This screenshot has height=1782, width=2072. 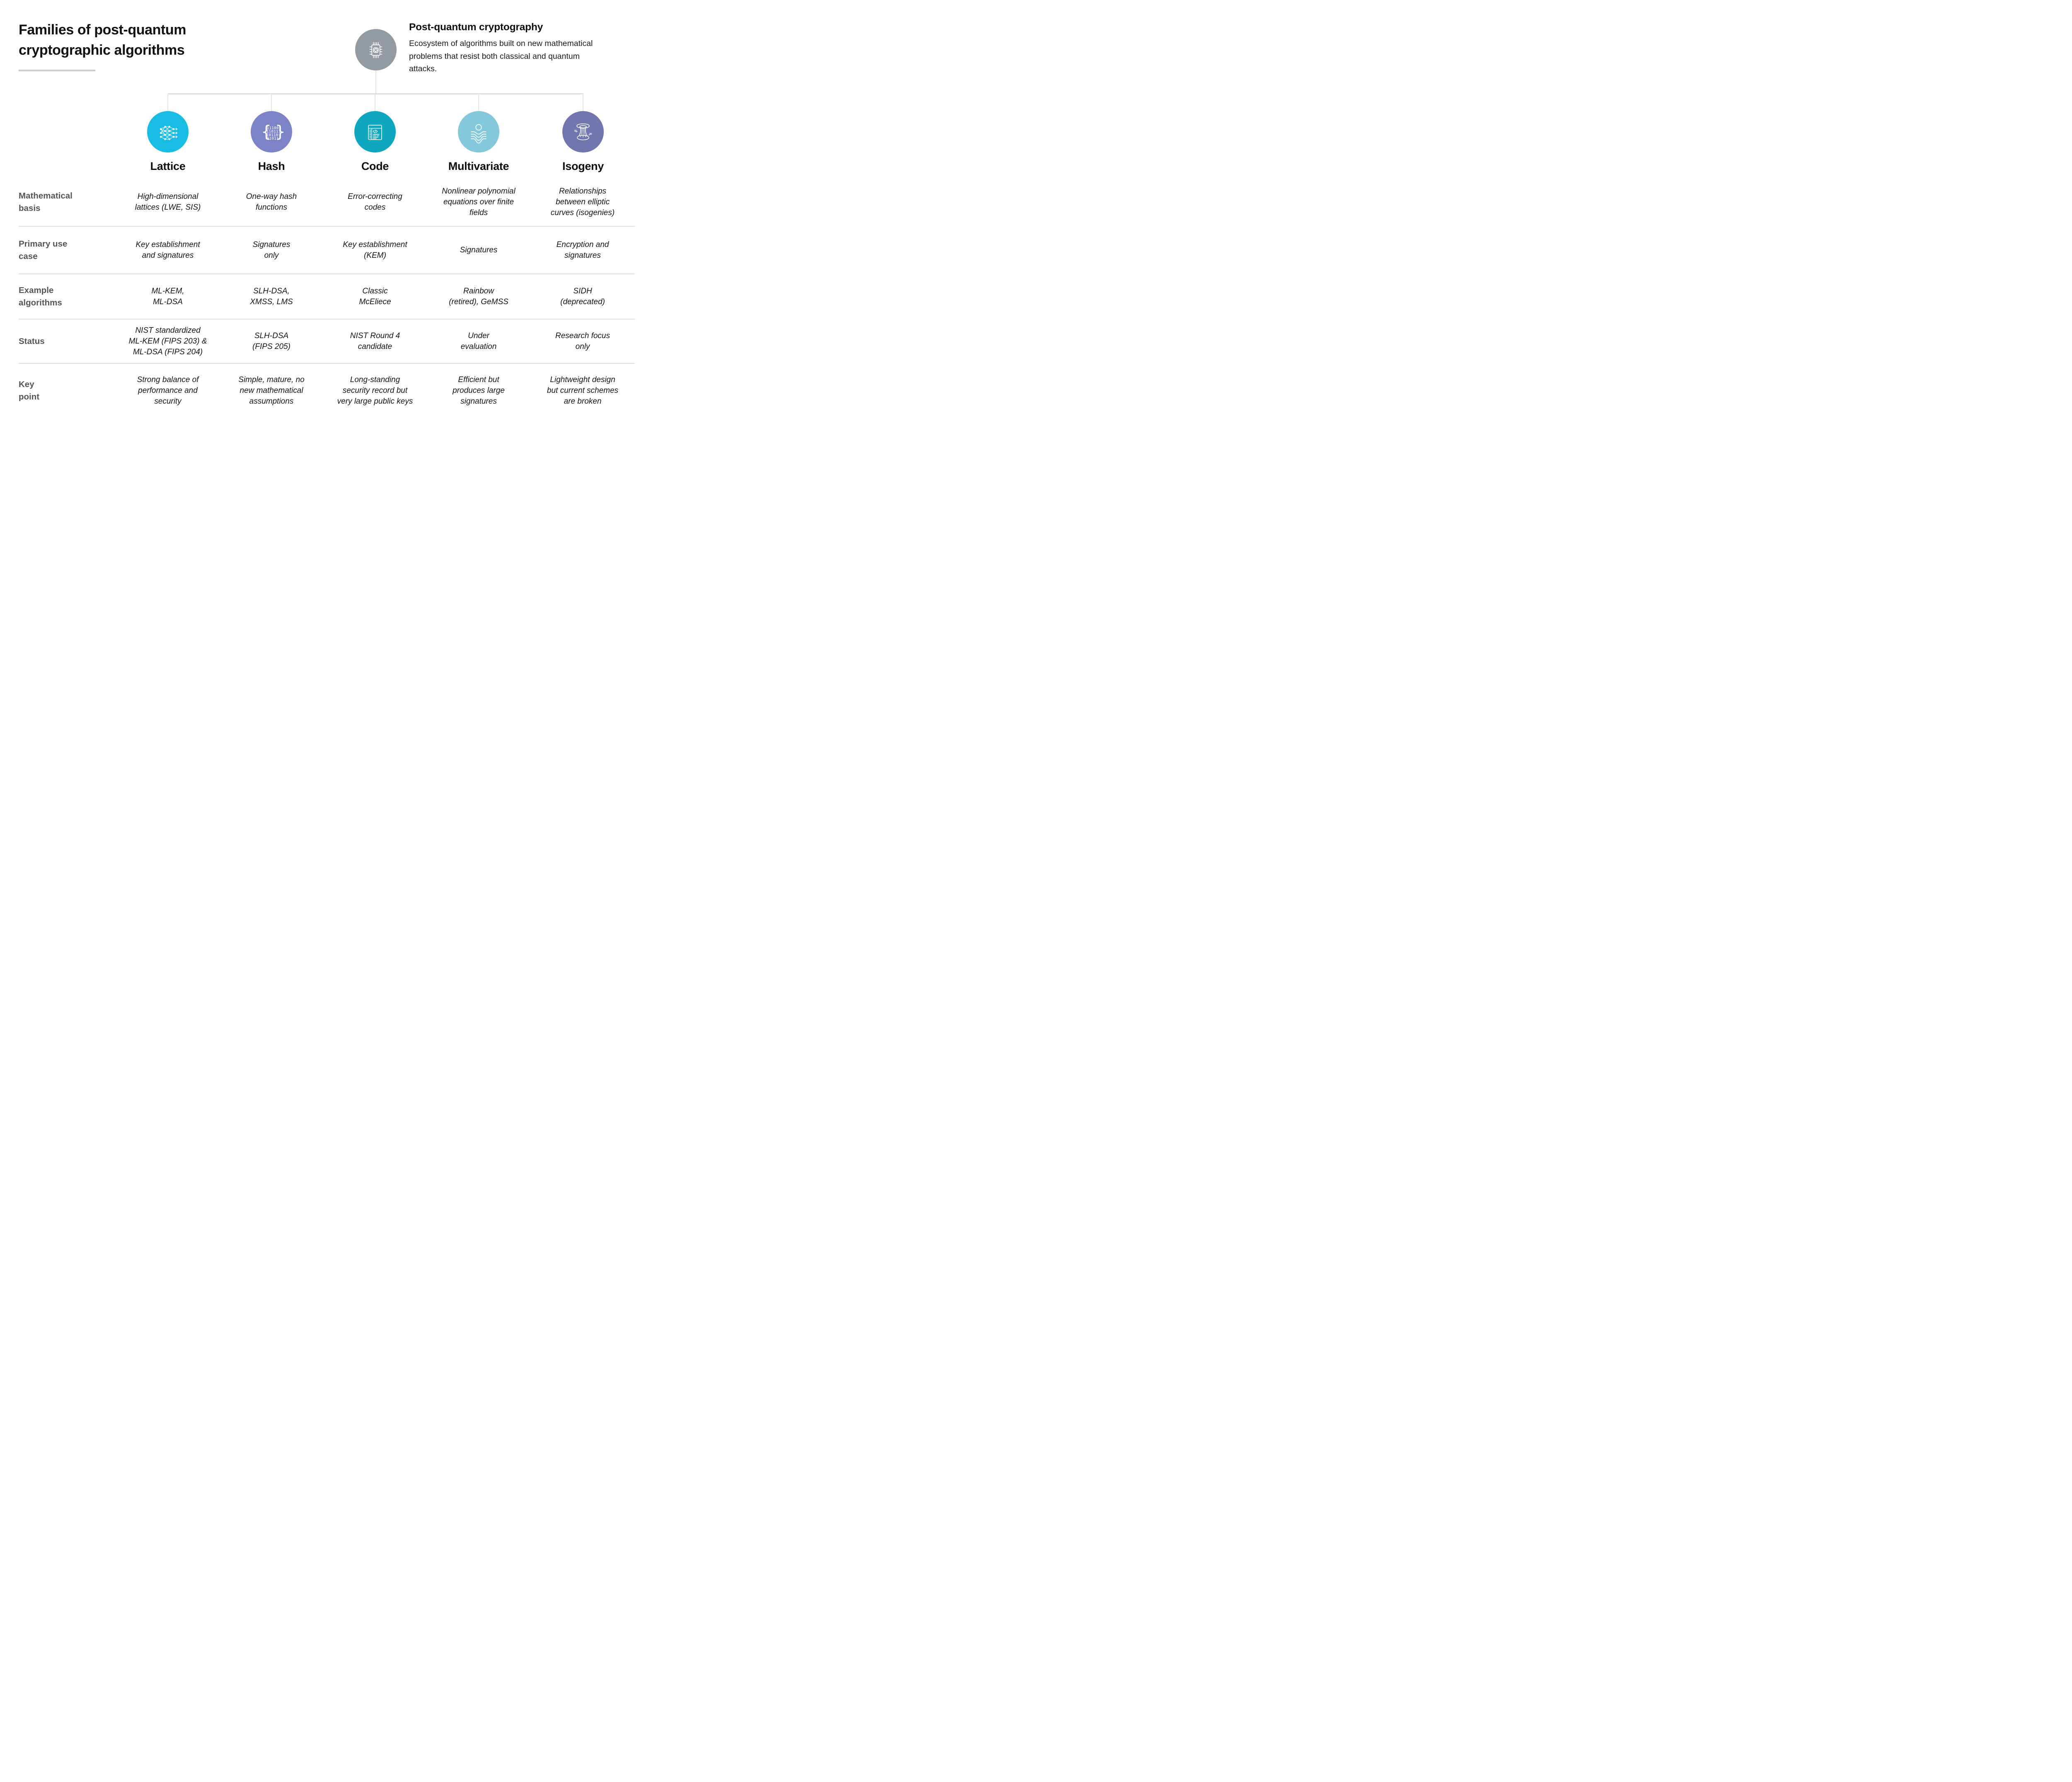 I want to click on quantum-chip-icon, so click(x=376, y=50).